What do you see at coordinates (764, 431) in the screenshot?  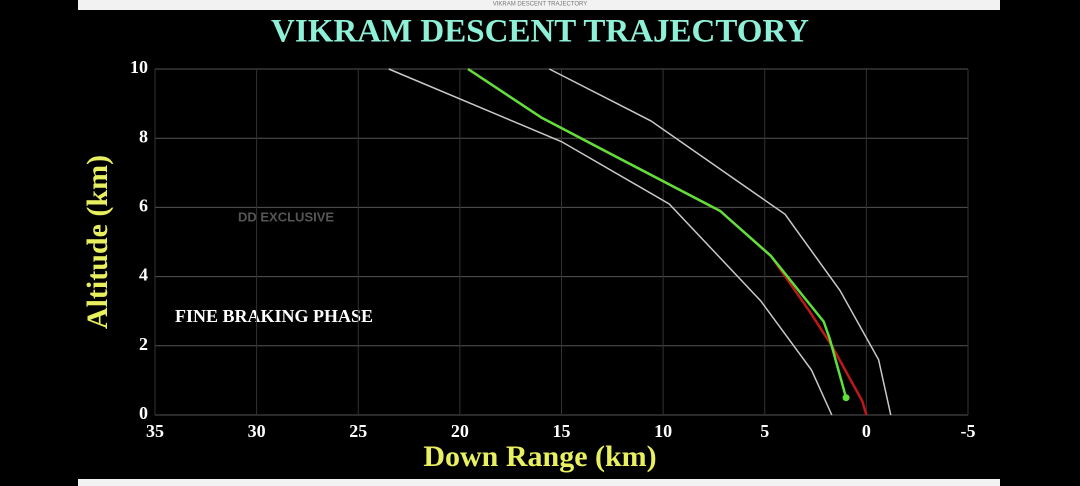 I see `x-tick-label: 5` at bounding box center [764, 431].